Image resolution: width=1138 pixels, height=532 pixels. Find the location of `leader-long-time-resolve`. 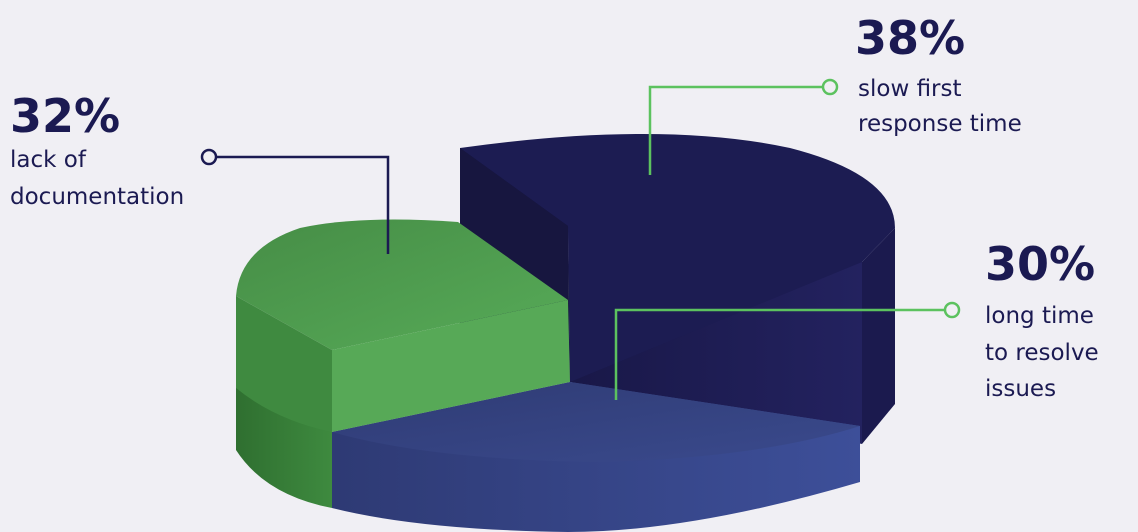

leader-long-time-resolve is located at coordinates (787, 350).